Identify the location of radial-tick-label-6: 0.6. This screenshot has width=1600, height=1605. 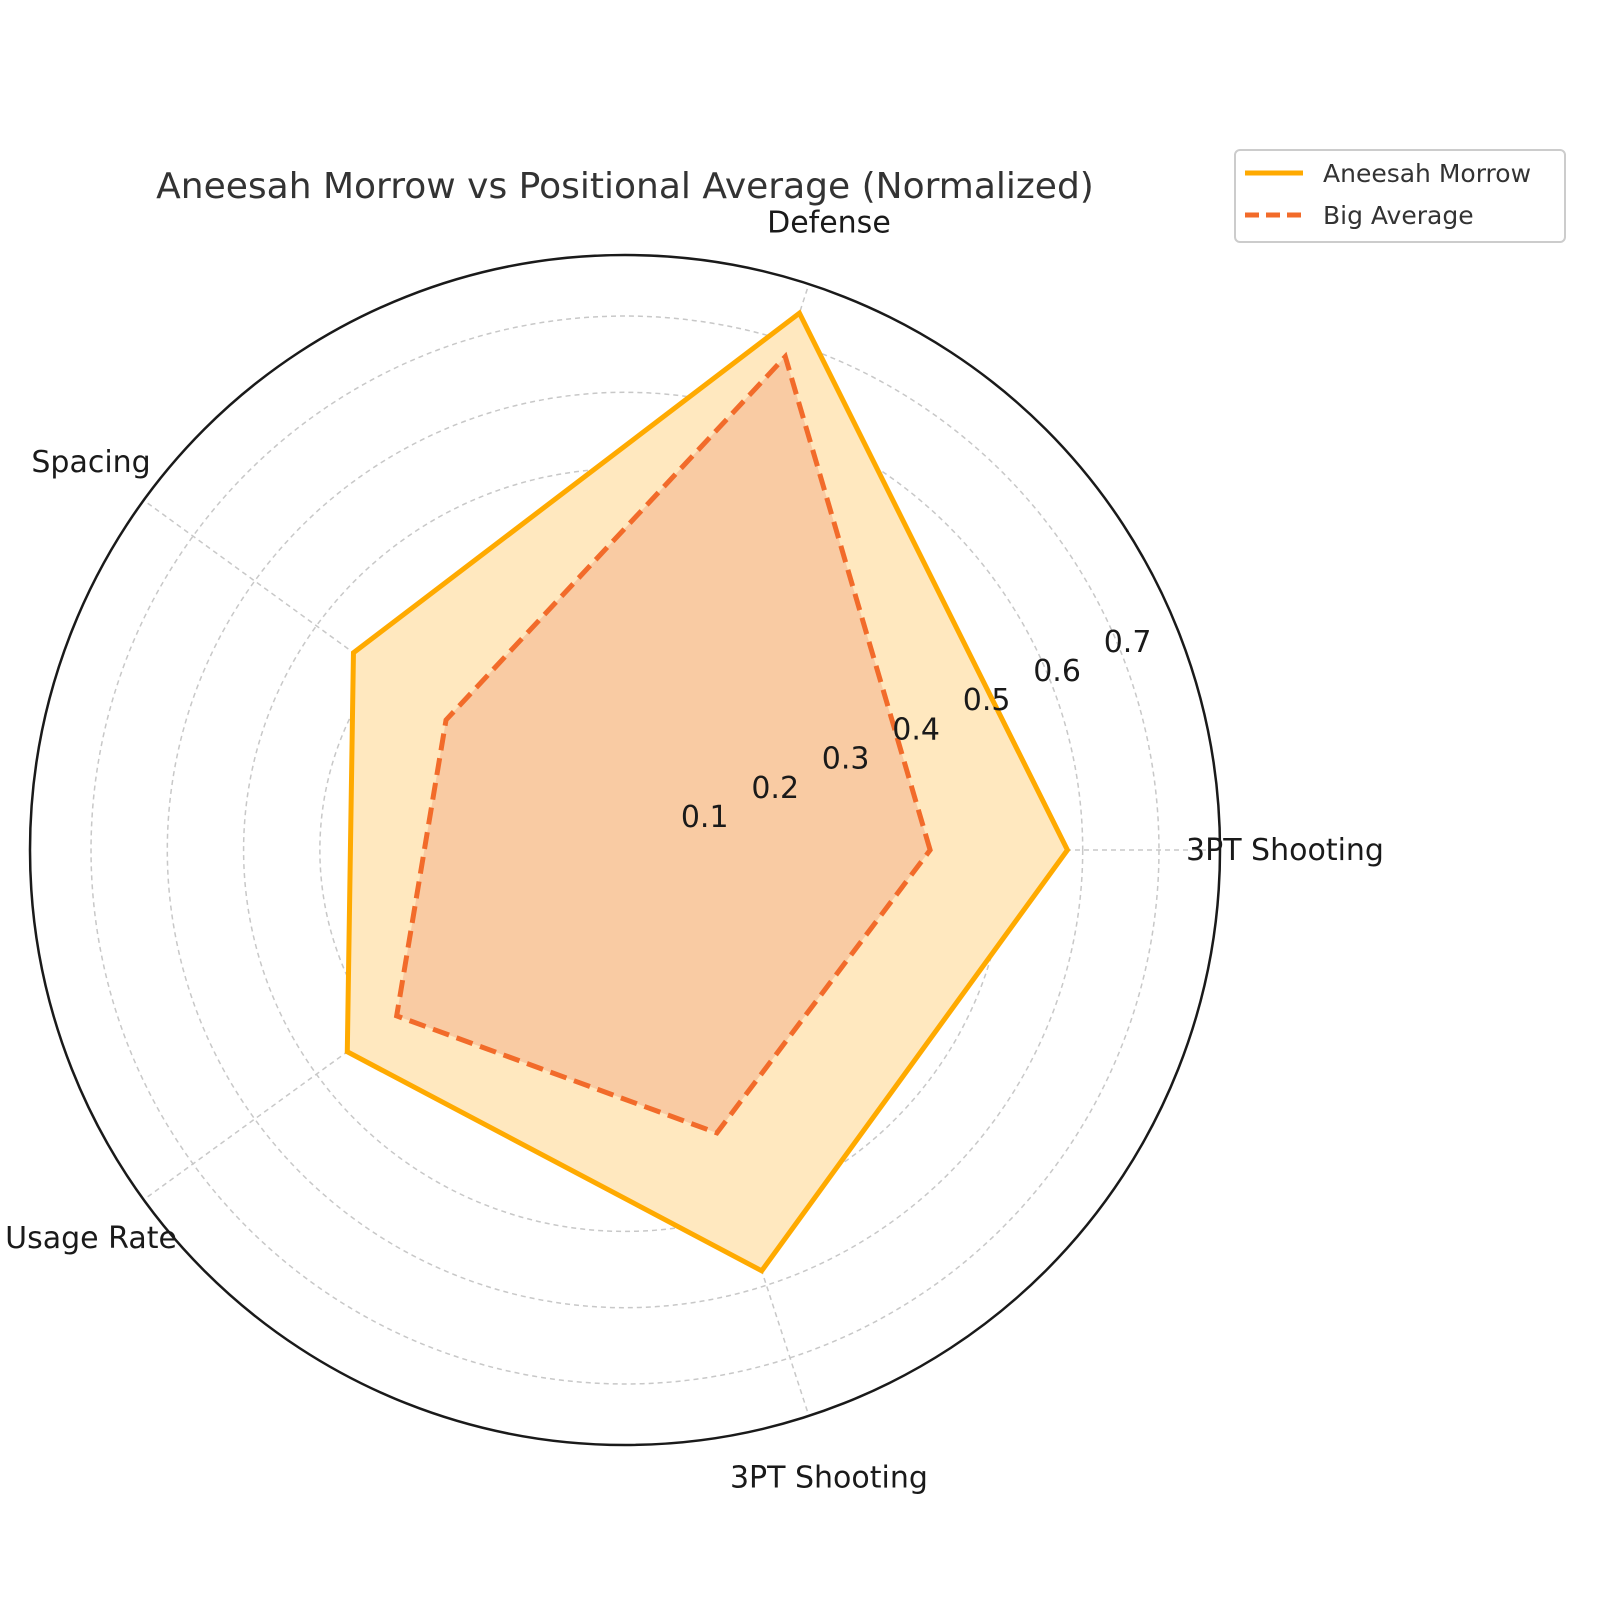
(1057, 671).